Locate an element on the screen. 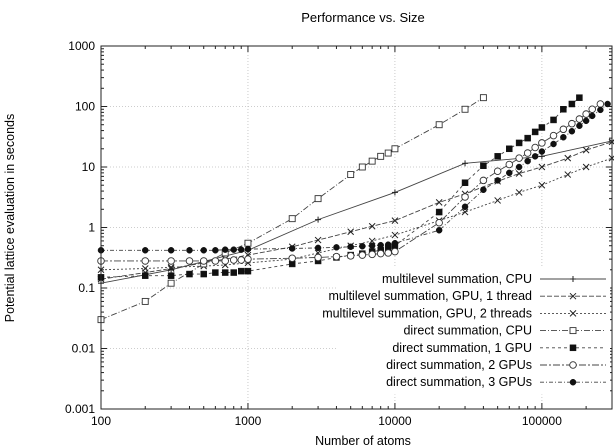 This screenshot has height=448, width=614. x-tick-label: 1000 is located at coordinates (248, 421).